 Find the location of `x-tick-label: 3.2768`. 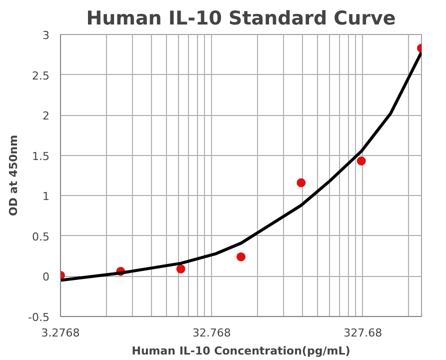

x-tick-label: 3.2768 is located at coordinates (60, 333).